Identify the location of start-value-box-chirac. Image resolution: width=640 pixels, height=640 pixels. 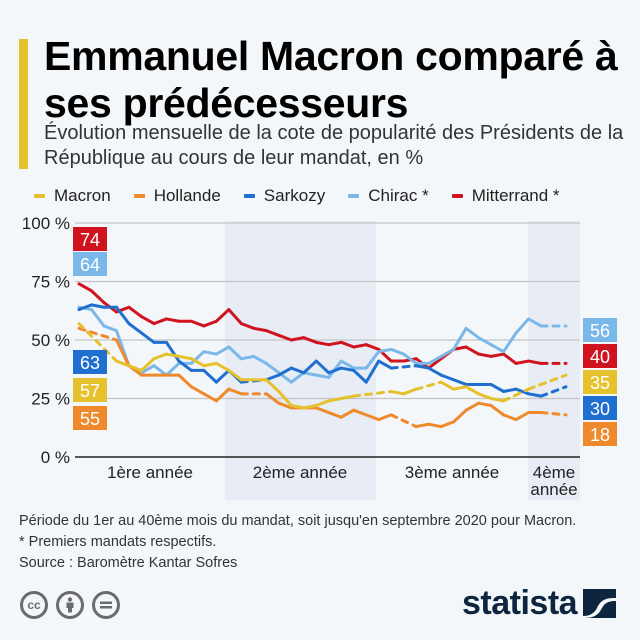
(90, 264).